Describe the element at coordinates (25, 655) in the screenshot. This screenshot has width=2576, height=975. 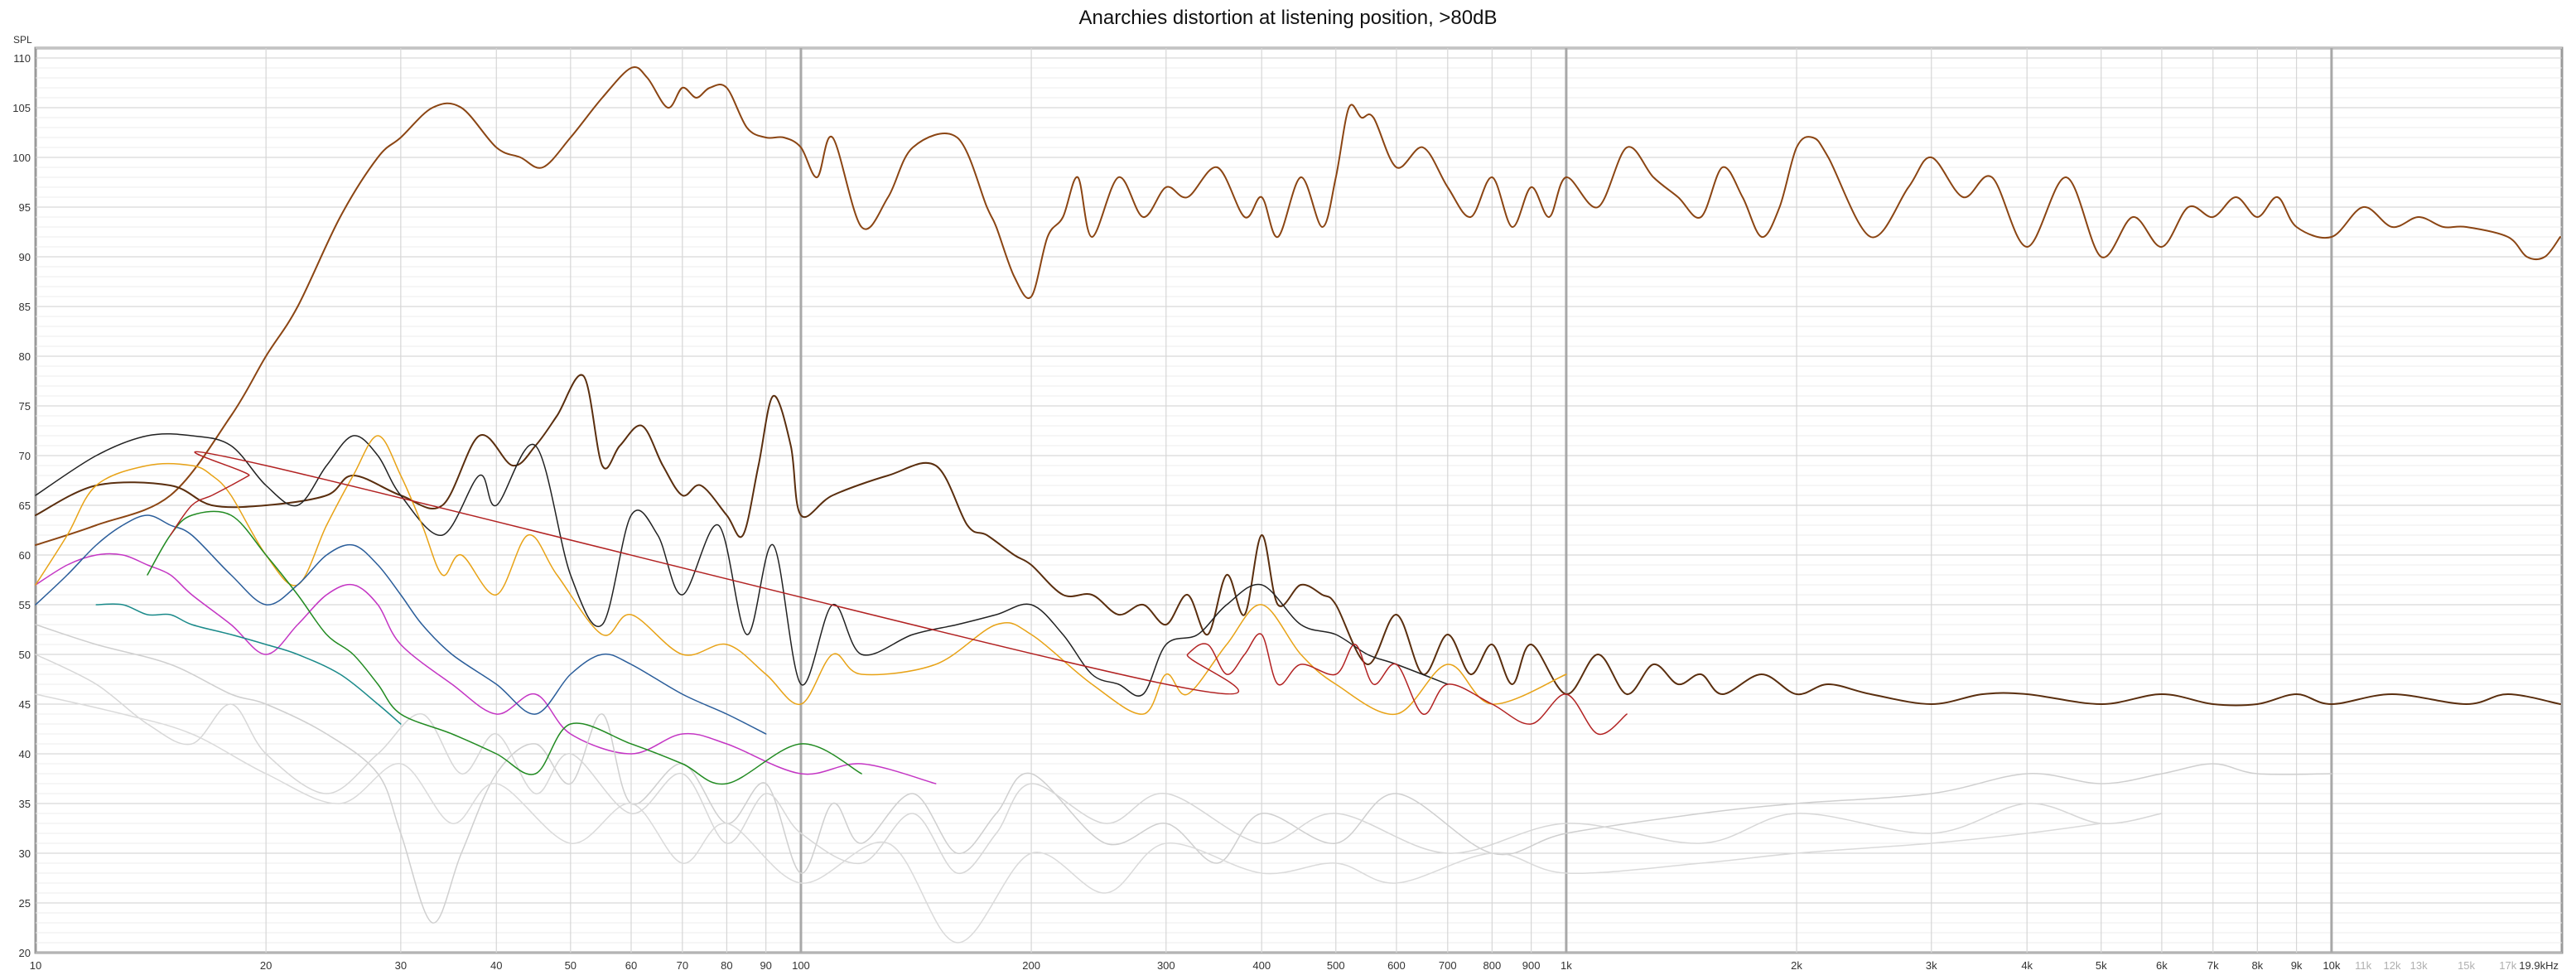
I see `y-tick-label: 50` at that location.